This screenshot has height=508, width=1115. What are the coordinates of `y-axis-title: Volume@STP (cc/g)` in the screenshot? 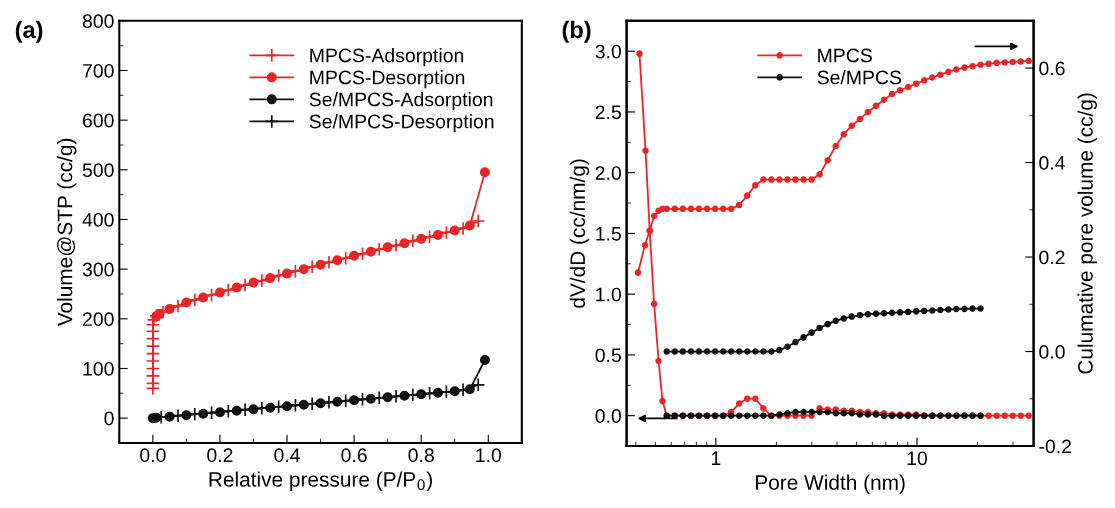 It's located at (67, 232).